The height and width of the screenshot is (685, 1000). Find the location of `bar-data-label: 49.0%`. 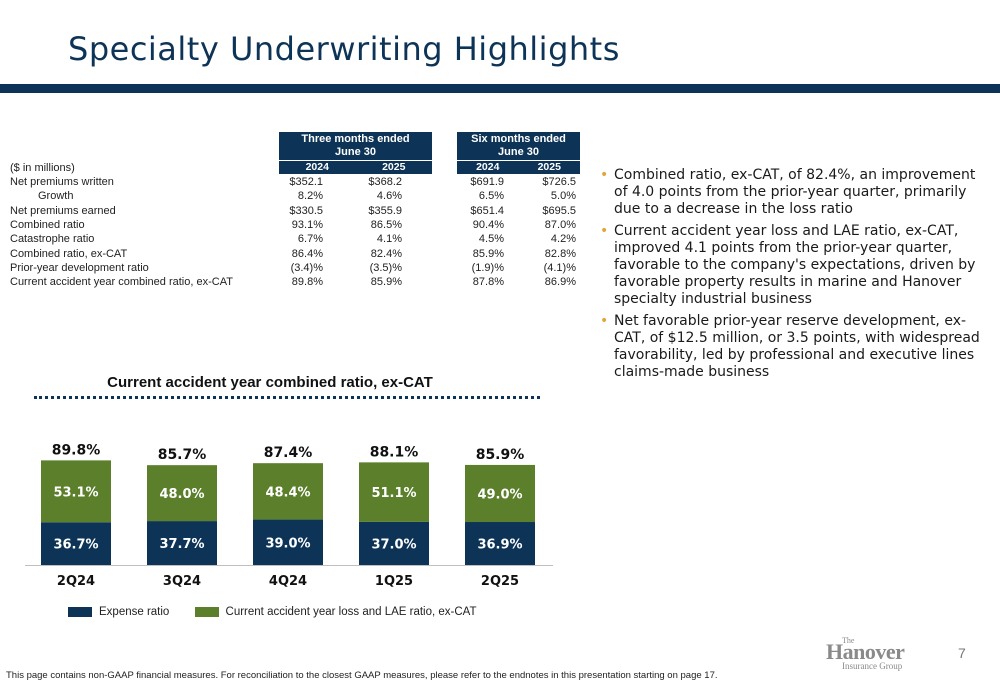

bar-data-label: 49.0% is located at coordinates (499, 494).